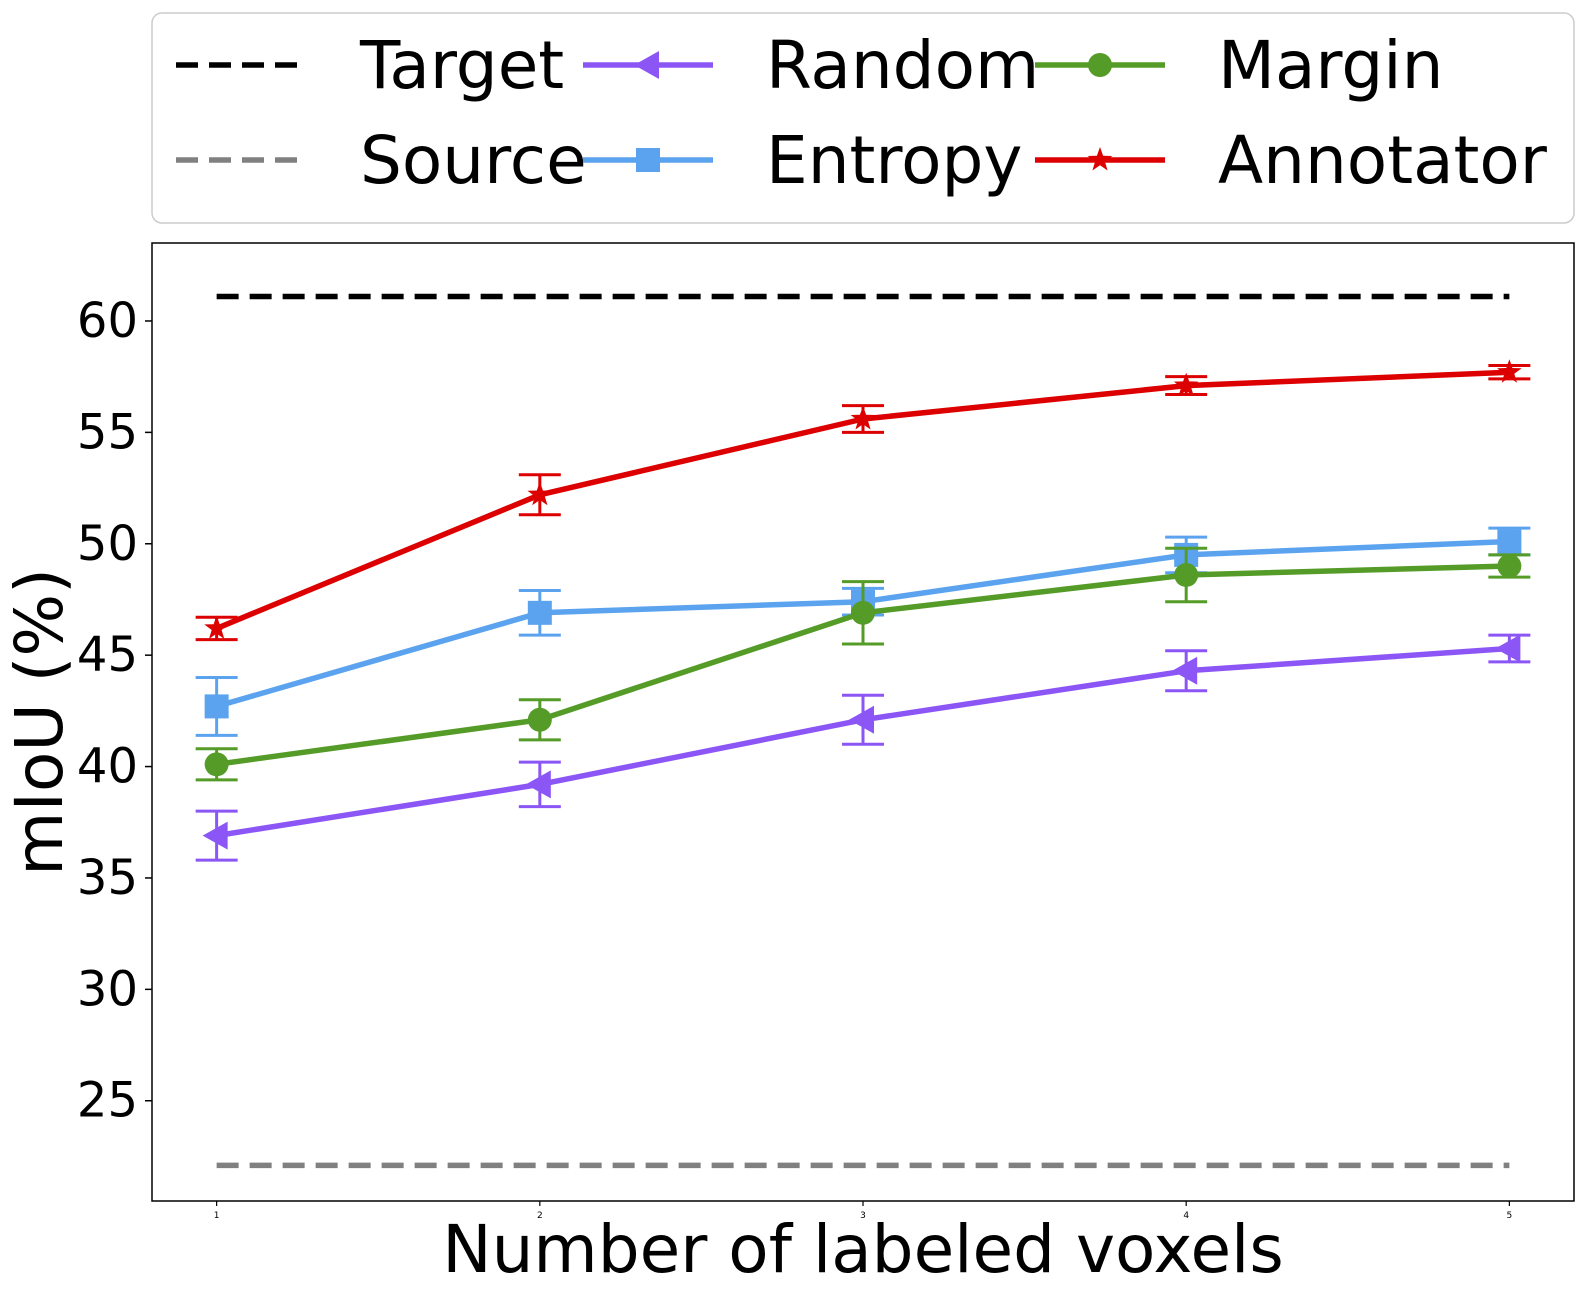  Describe the element at coordinates (862, 113) in the screenshot. I see `legend: Target Source Random Entropy Margin Annotator` at that location.